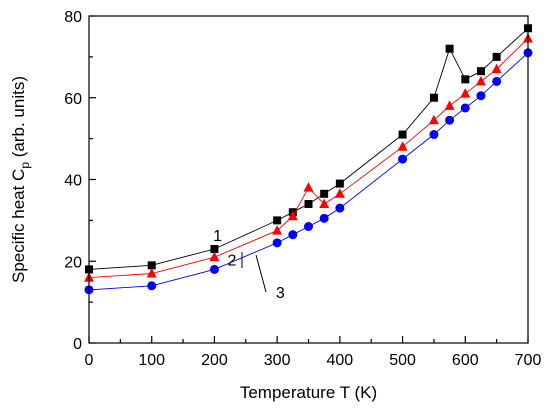 The width and height of the screenshot is (550, 414). What do you see at coordinates (89, 360) in the screenshot?
I see `x-tick-label: 0` at bounding box center [89, 360].